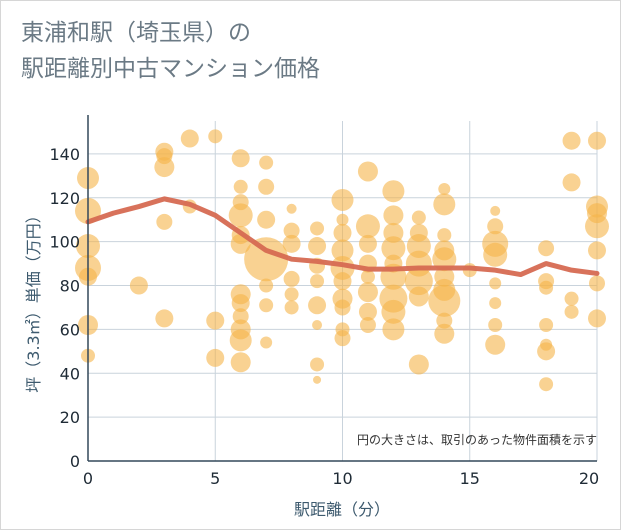 The height and width of the screenshot is (530, 621). Describe the element at coordinates (75, 461) in the screenshot. I see `y-tick-label: 0` at that location.